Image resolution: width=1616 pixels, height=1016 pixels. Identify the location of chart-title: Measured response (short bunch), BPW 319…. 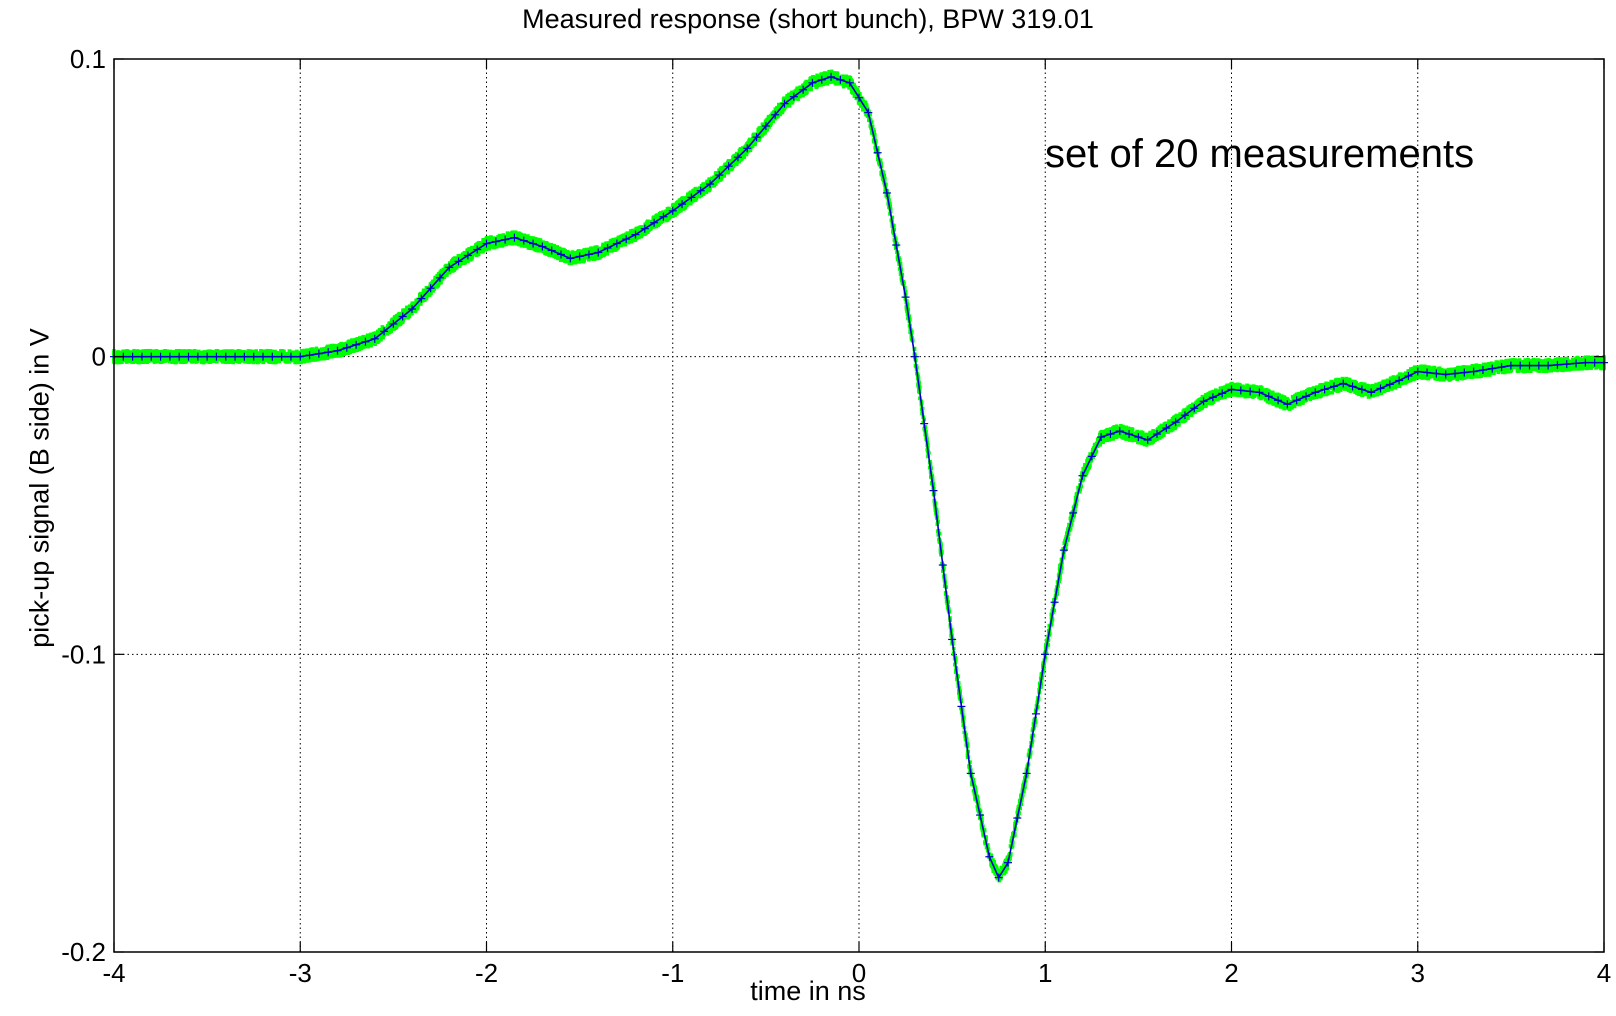
(808, 19).